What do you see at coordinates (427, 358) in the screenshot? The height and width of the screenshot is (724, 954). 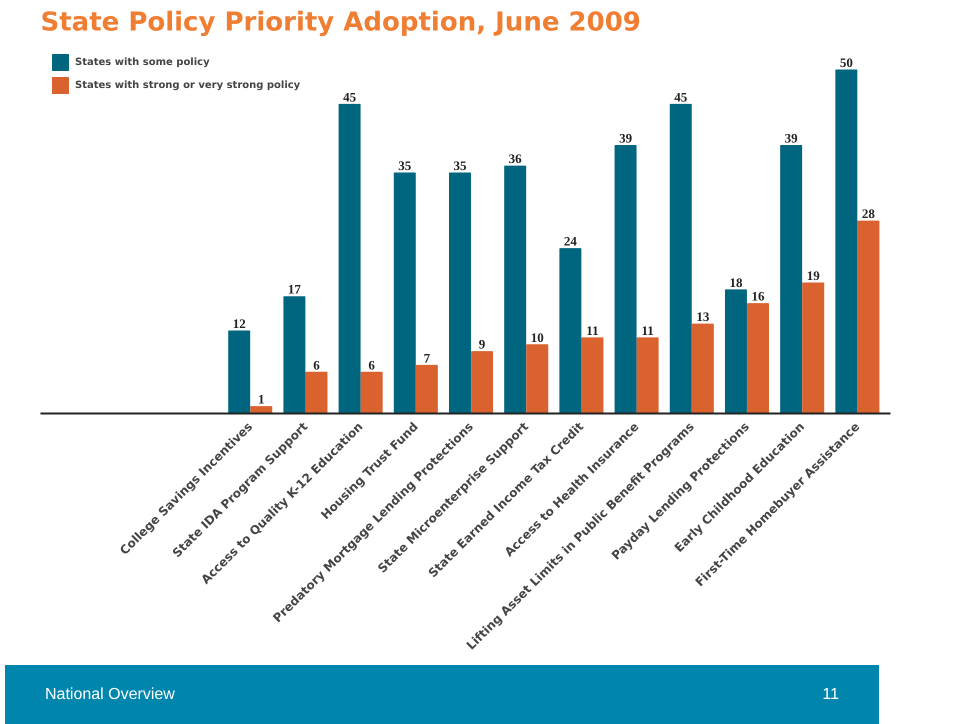 I see `data-label: 7` at bounding box center [427, 358].